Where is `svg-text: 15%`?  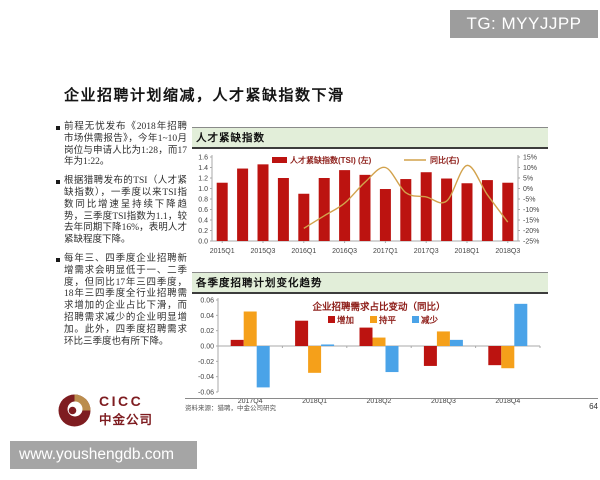 svg-text: 15% is located at coordinates (530, 158).